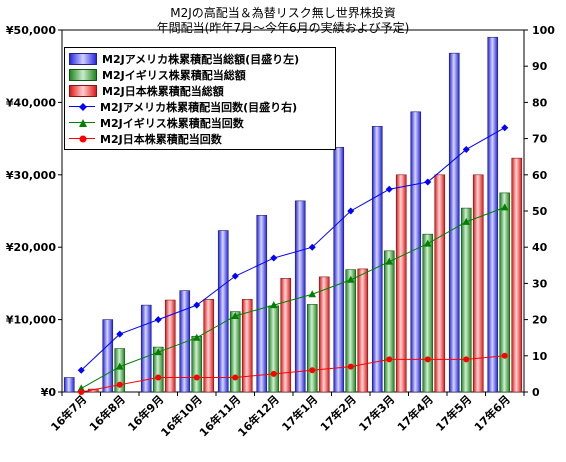 The width and height of the screenshot is (566, 462). Describe the element at coordinates (172, 123) in the screenshot. I see `legend-label-uk-line: M2Jイギリス株累積配当回数` at that location.